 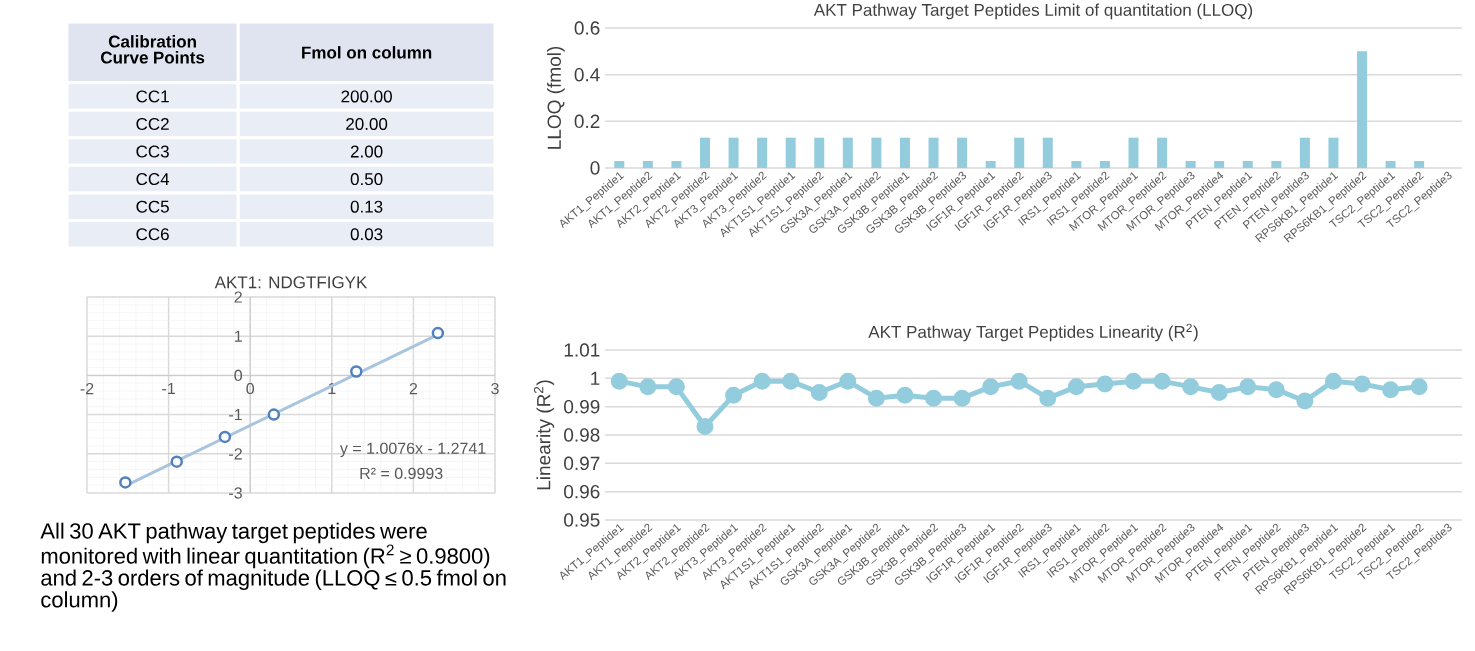 What do you see at coordinates (367, 52) in the screenshot?
I see `text: Fmol on column` at bounding box center [367, 52].